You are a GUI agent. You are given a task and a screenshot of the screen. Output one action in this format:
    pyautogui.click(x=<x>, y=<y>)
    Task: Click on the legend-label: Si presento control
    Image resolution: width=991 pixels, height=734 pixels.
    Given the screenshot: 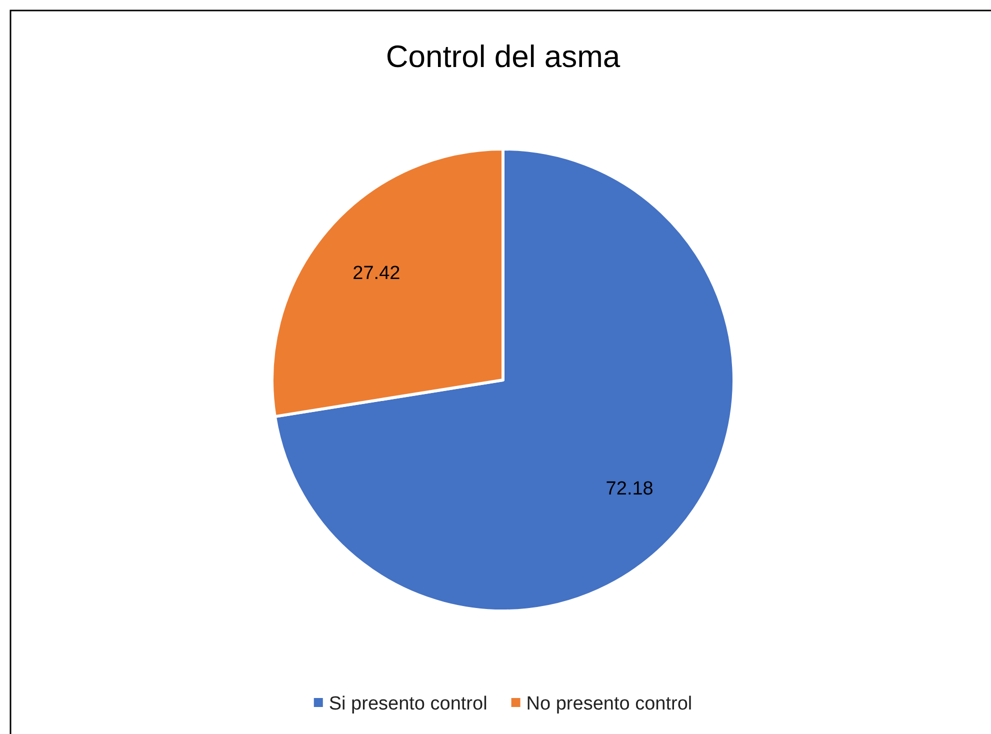 What is the action you would take?
    pyautogui.click(x=408, y=704)
    